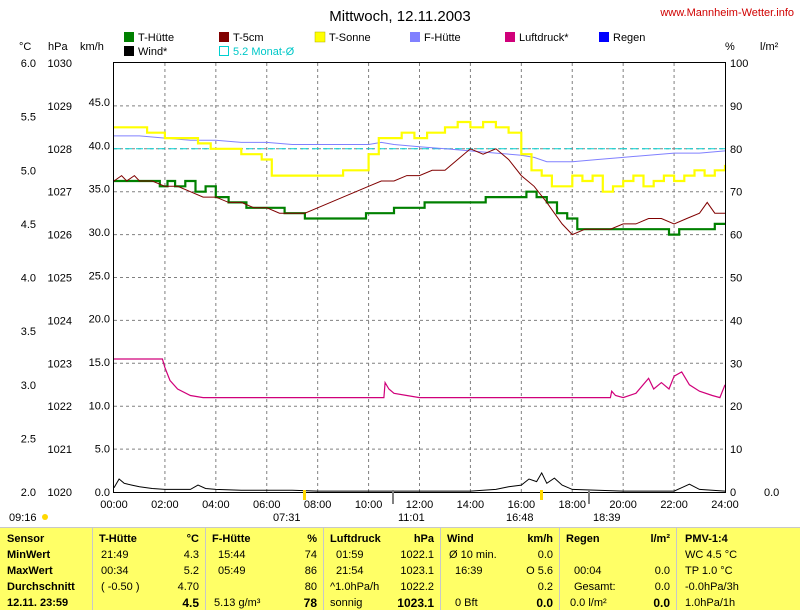 The width and height of the screenshot is (800, 610). I want to click on regen-unit: l/m², so click(660, 539).